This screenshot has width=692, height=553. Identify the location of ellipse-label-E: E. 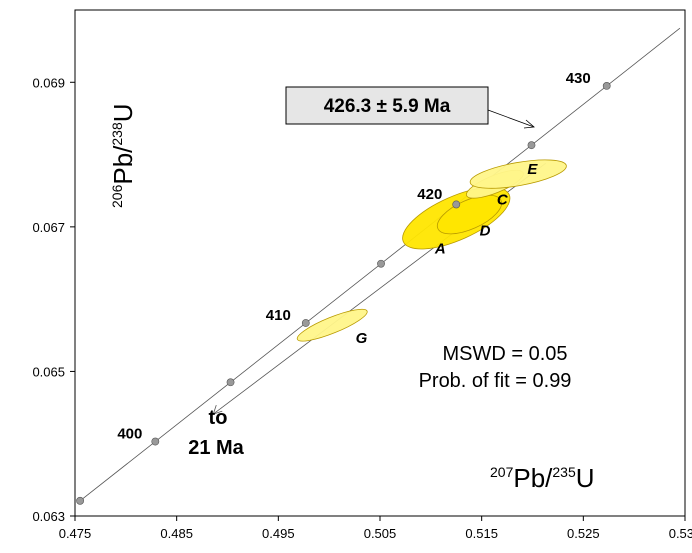
(532, 169).